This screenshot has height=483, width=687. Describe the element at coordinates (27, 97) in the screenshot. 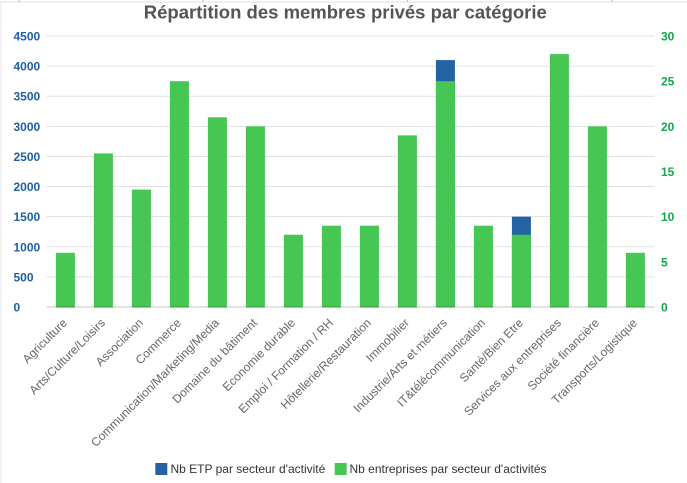

I see `svg-text: 3500` at that location.